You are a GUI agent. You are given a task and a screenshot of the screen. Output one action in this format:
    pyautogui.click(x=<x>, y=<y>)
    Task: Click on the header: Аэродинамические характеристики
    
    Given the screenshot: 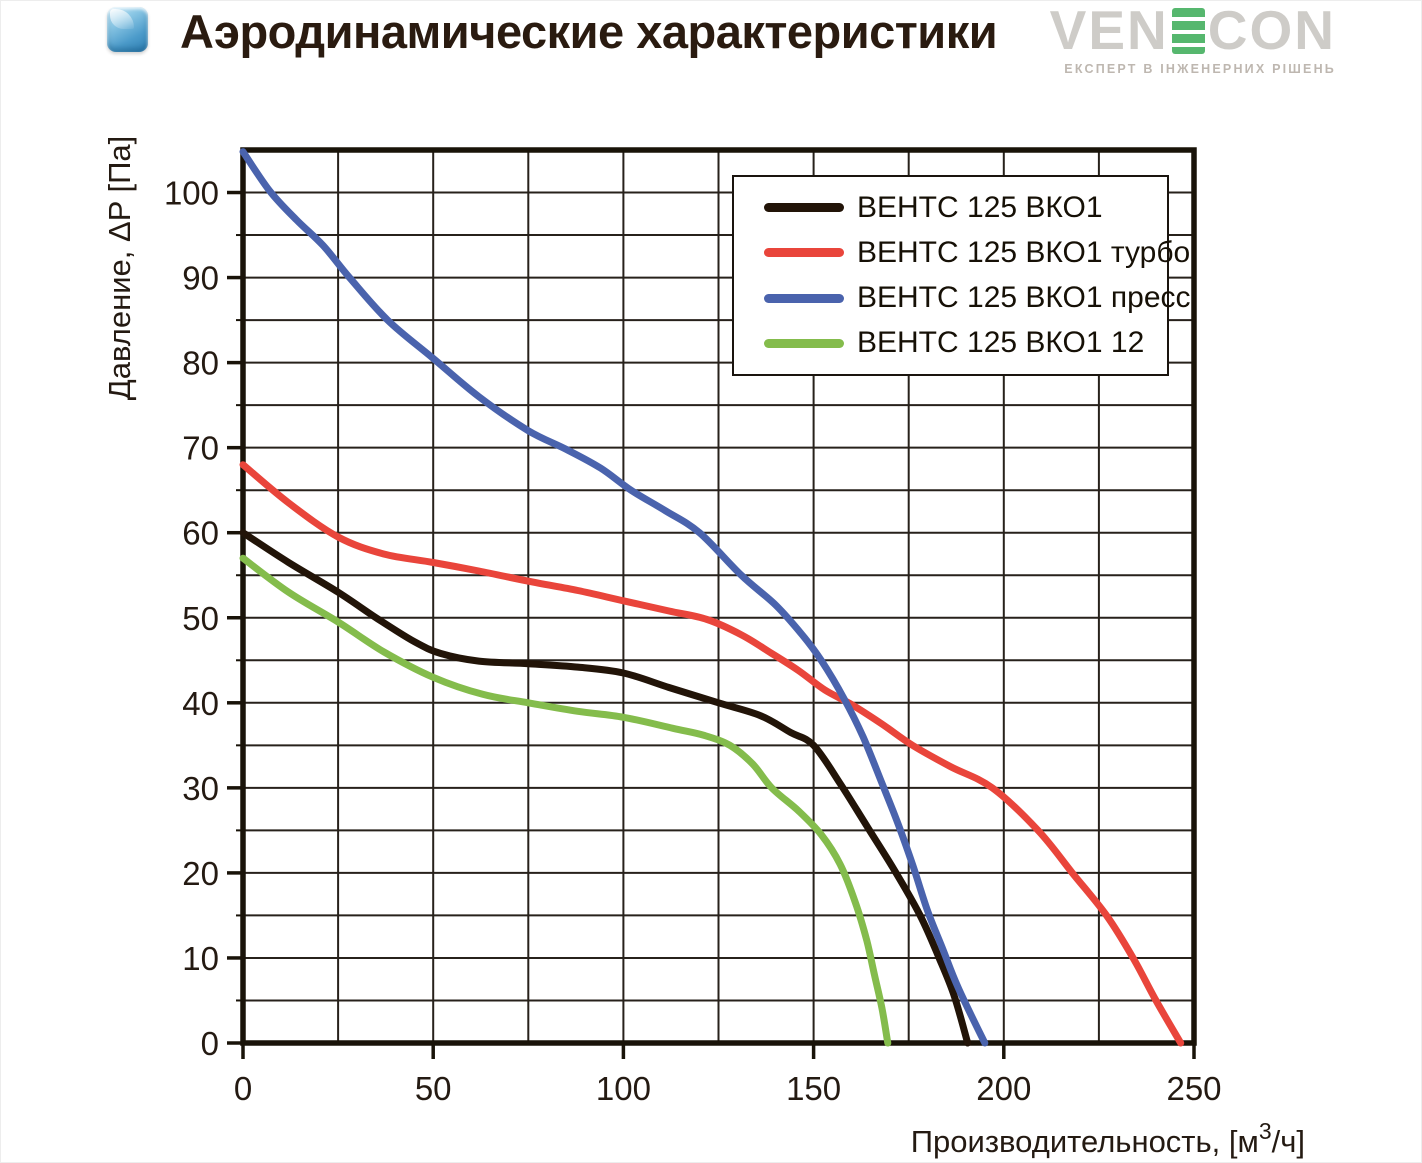 What is the action you would take?
    pyautogui.click(x=711, y=43)
    